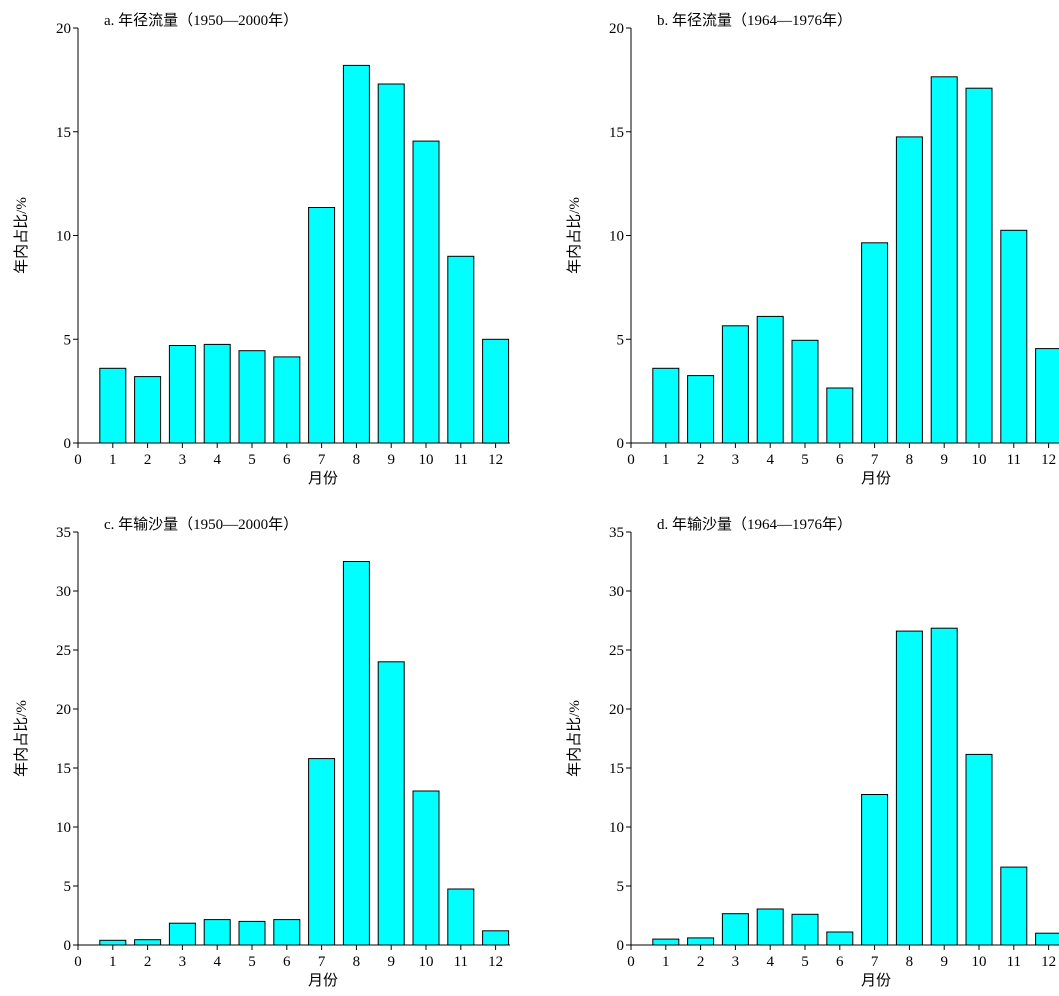 The image size is (1059, 996). I want to click on y-tick-label: 5, so click(621, 340).